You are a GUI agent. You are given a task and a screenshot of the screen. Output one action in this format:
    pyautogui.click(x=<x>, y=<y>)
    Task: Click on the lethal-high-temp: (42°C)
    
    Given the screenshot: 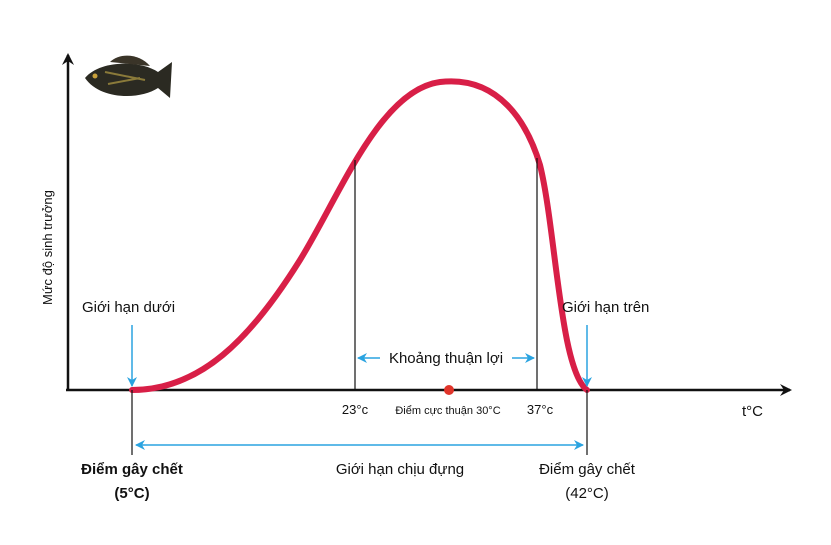 What is the action you would take?
    pyautogui.click(x=587, y=493)
    